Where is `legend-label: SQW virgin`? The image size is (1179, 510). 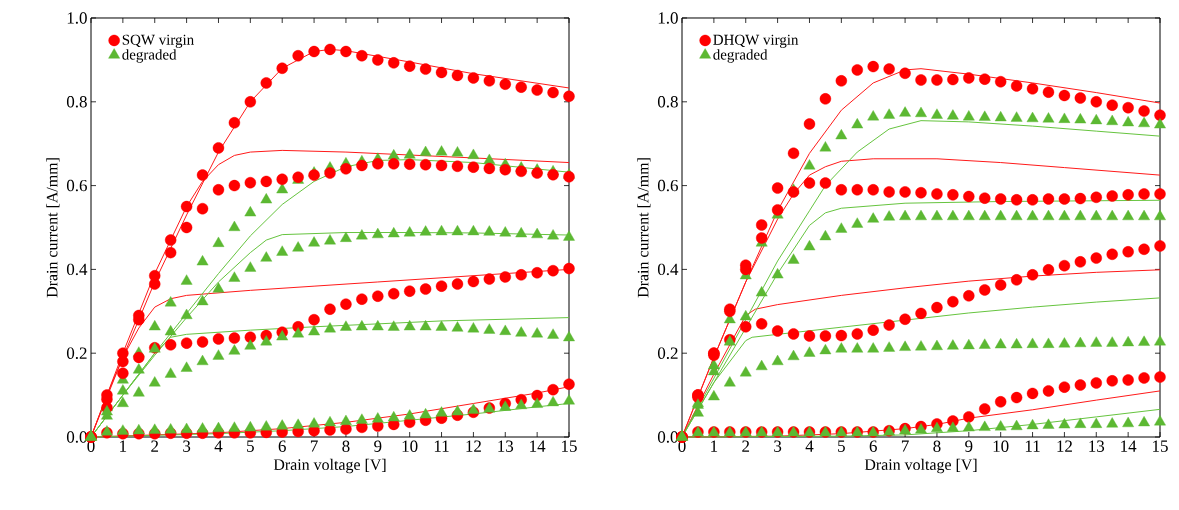
legend-label: SQW virgin is located at coordinates (158, 41).